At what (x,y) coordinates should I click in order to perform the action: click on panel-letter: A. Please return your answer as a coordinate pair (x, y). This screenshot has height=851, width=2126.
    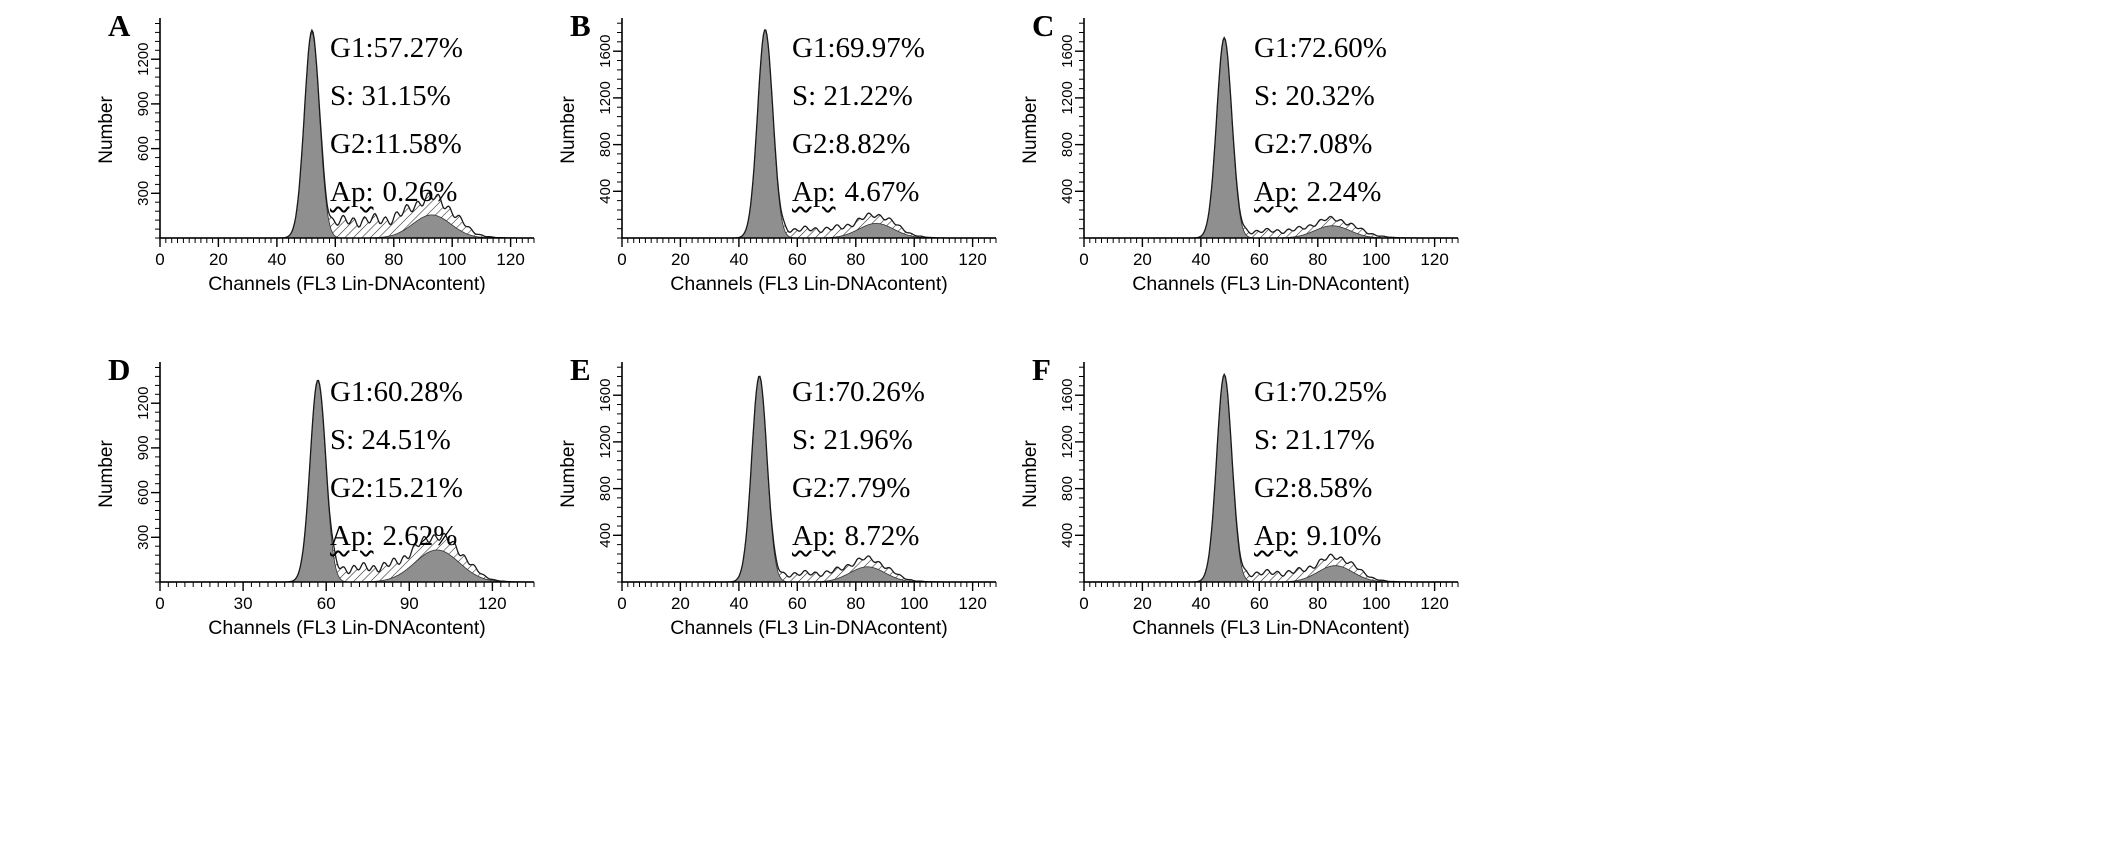
    Looking at the image, I should click on (119, 25).